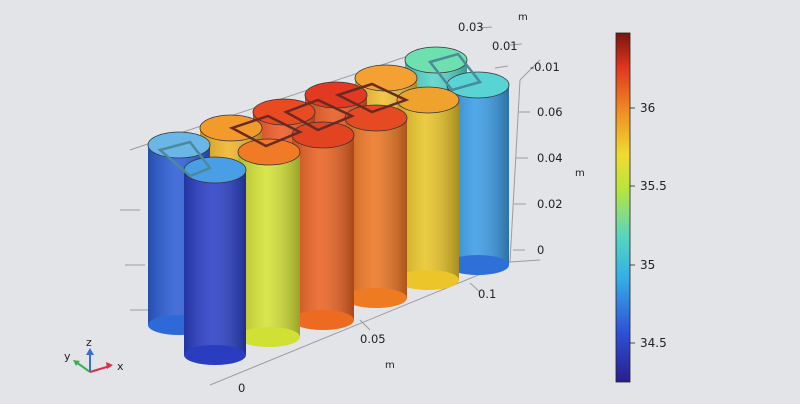 The image size is (800, 404). Describe the element at coordinates (241, 388) in the screenshot. I see `y-tick: 0` at that location.